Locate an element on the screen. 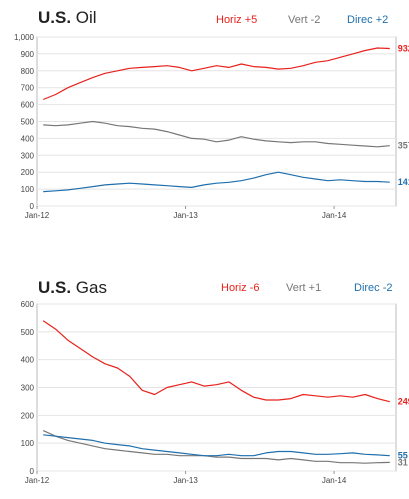 This screenshot has height=499, width=409. legend-change: +1 is located at coordinates (315, 288).